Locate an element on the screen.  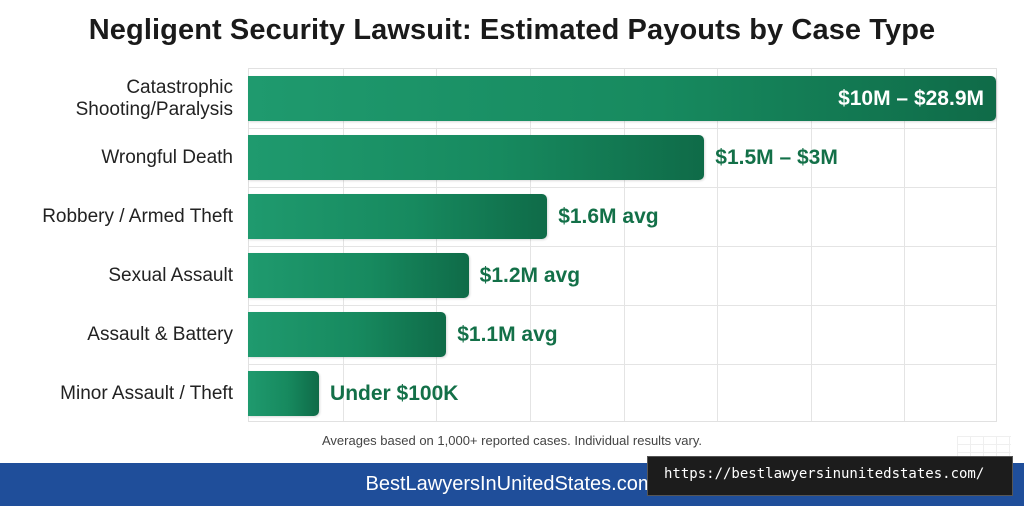
data-label: $1.1M avg is located at coordinates (507, 334).